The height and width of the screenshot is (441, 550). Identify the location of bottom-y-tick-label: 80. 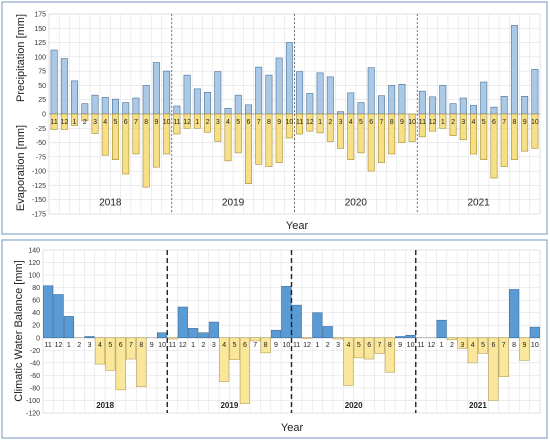
(36, 288).